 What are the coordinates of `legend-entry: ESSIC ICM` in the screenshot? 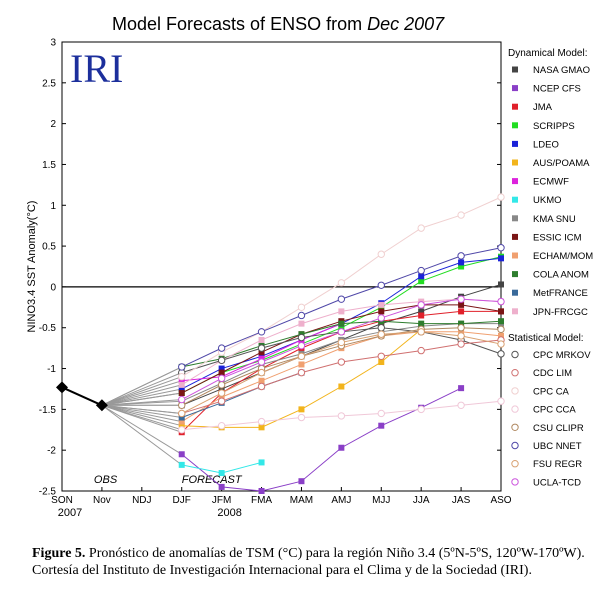 It's located at (557, 237).